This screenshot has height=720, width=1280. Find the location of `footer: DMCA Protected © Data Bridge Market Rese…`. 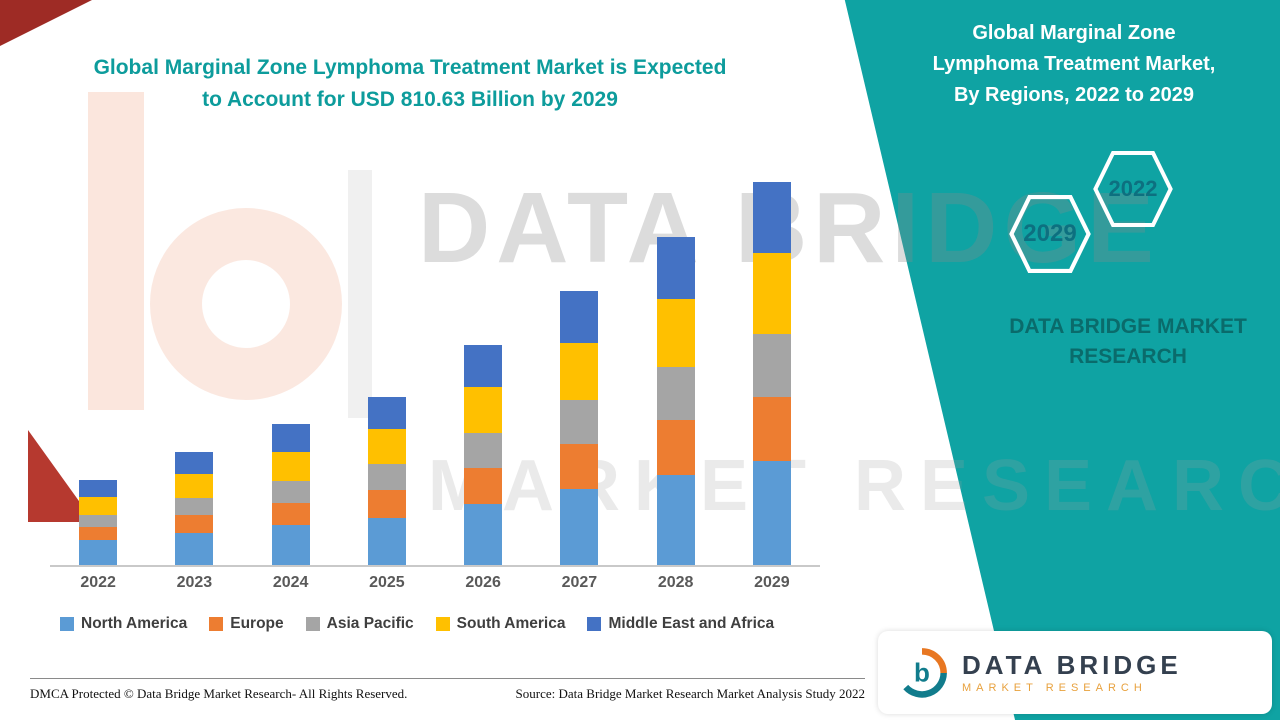

footer: DMCA Protected © Data Bridge Market Rese… is located at coordinates (447, 690).